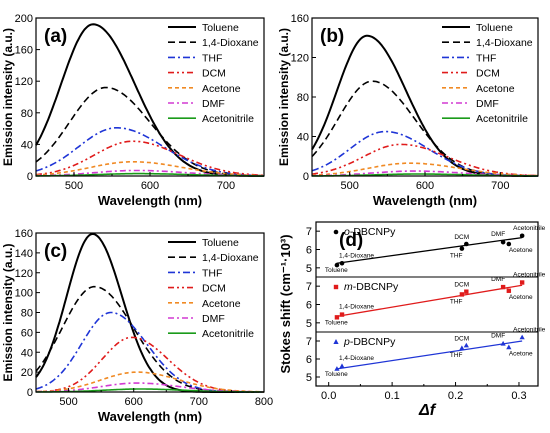  Describe the element at coordinates (391, 396) in the screenshot. I see `x-tick-label: 0.1` at that location.